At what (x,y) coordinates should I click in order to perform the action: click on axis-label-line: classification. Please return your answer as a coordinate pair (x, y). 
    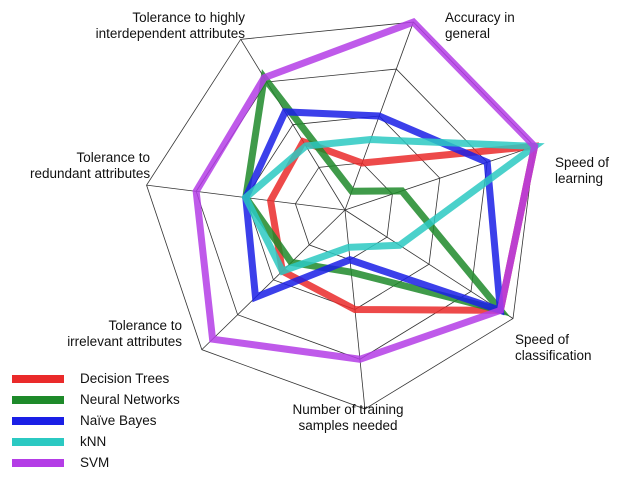
    Looking at the image, I should click on (553, 355).